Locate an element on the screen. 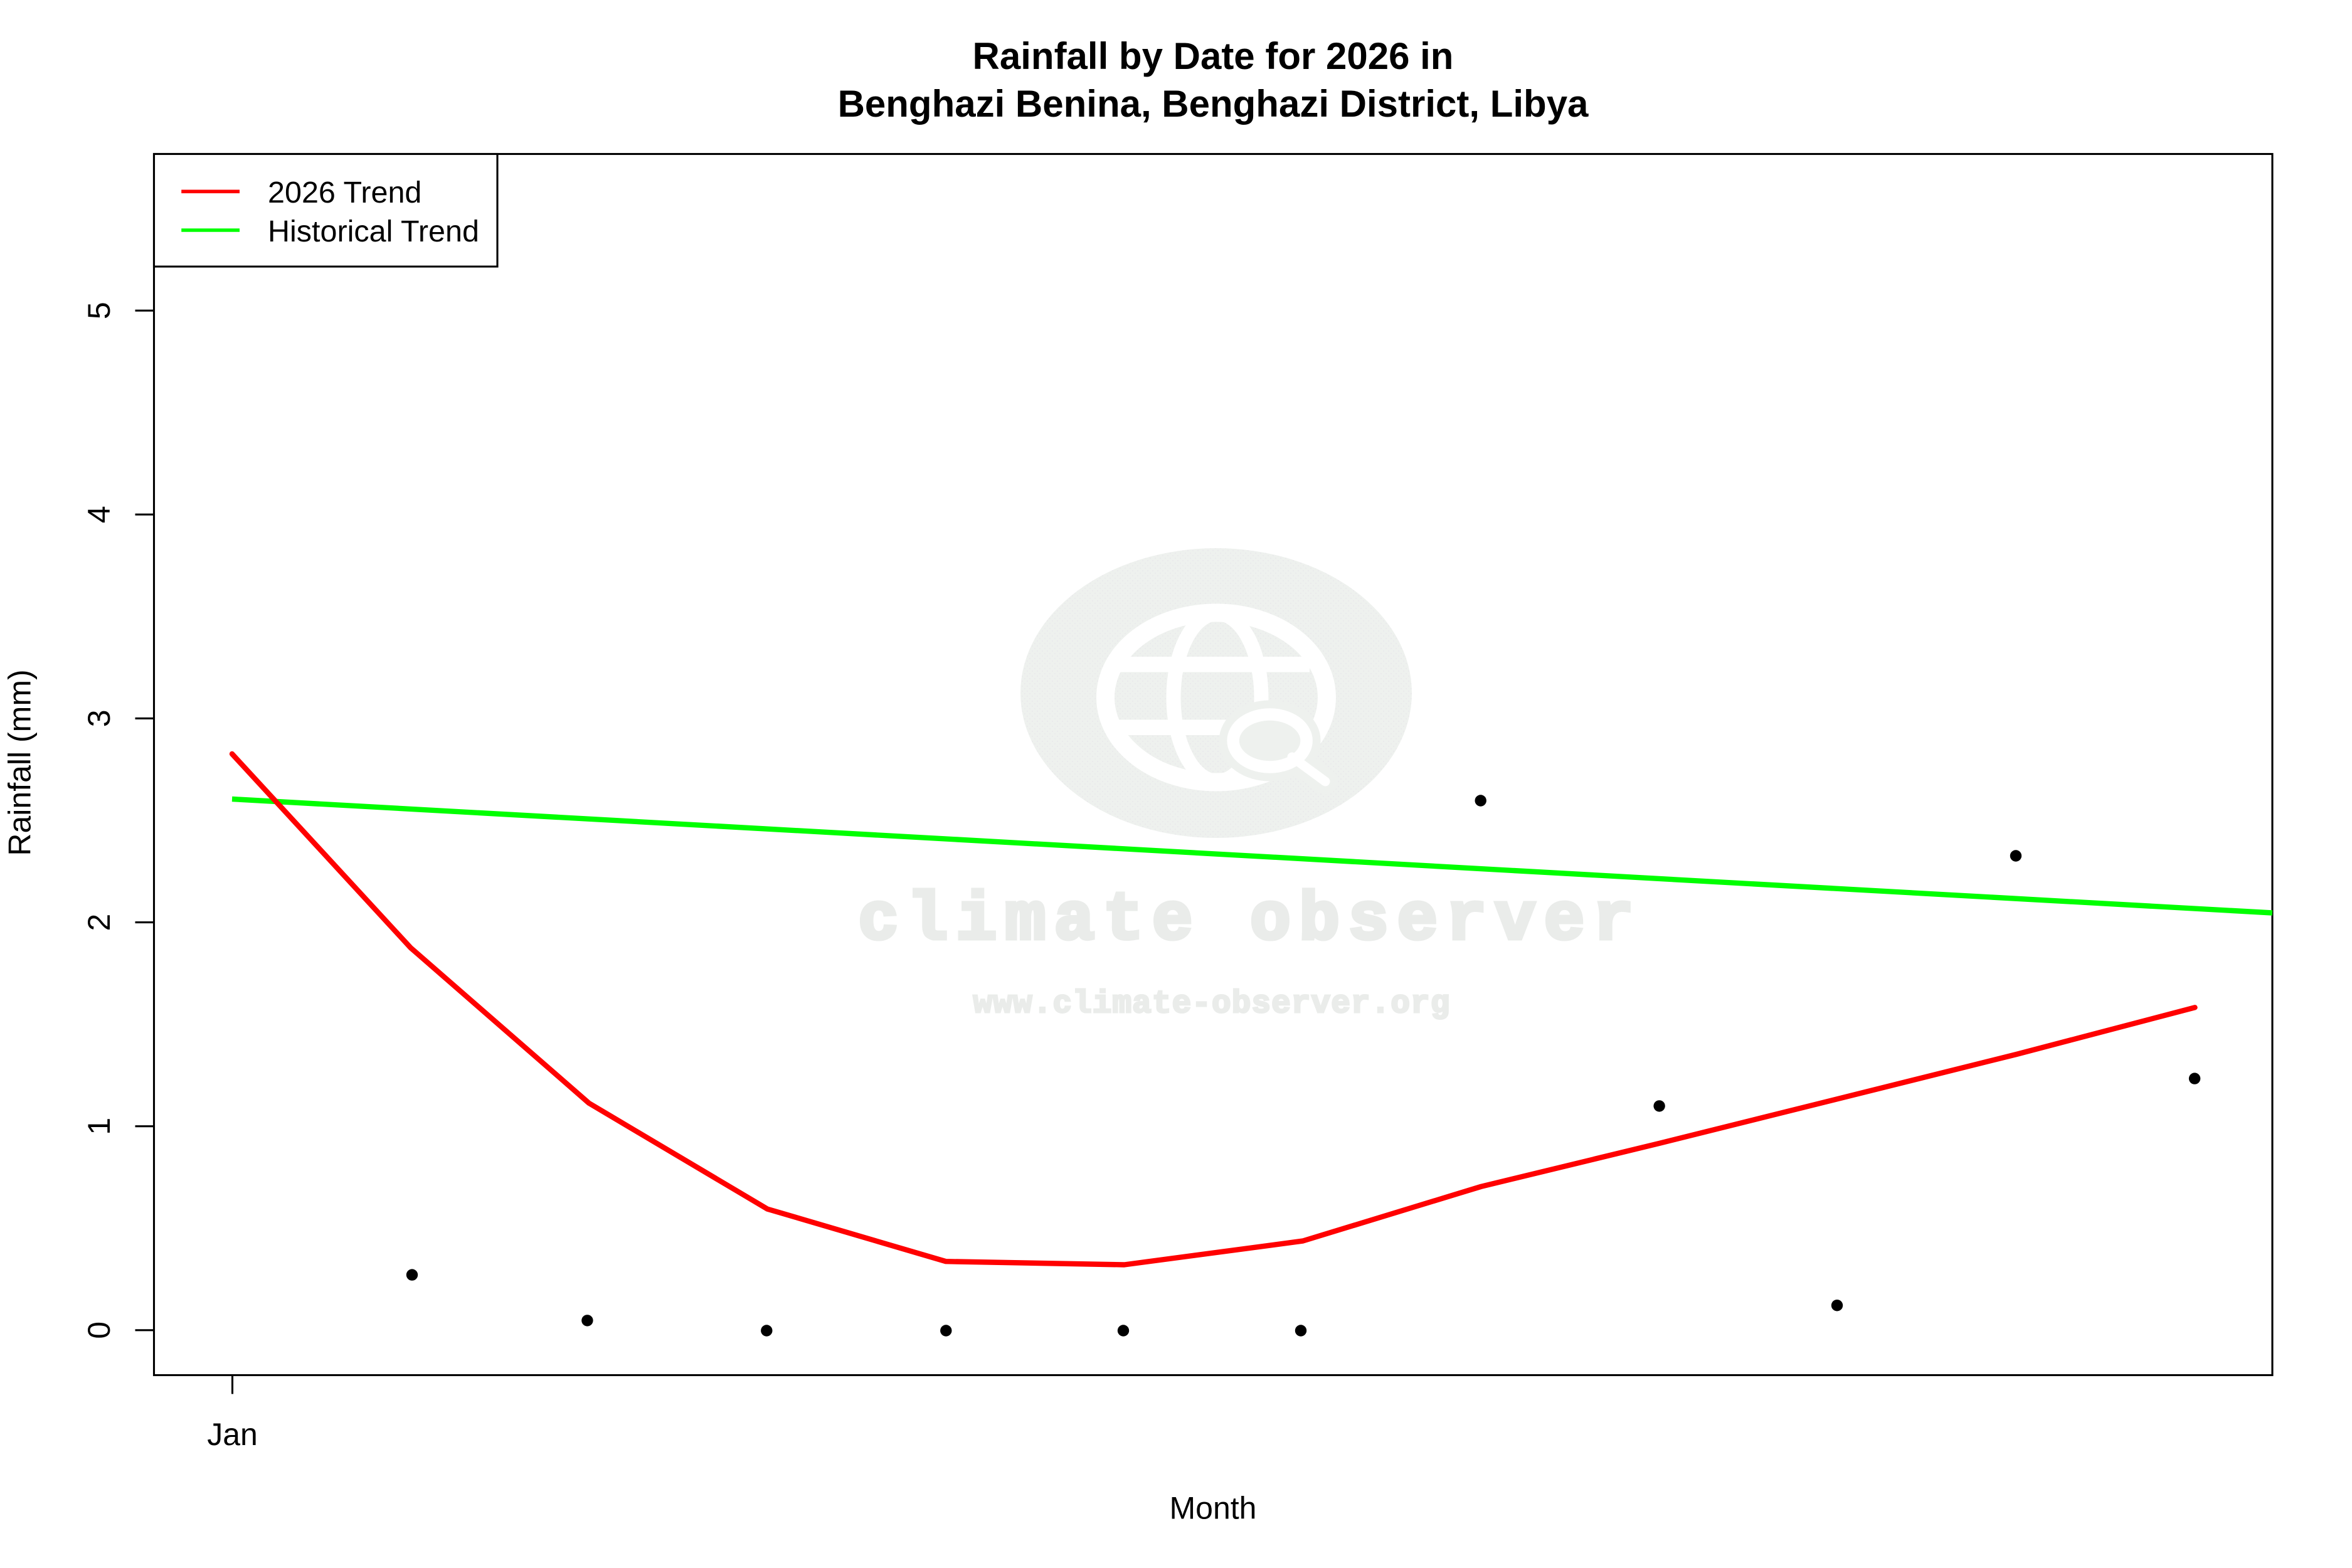  svg-text: Rainfall by Date for 2026 in is located at coordinates (1213, 56).